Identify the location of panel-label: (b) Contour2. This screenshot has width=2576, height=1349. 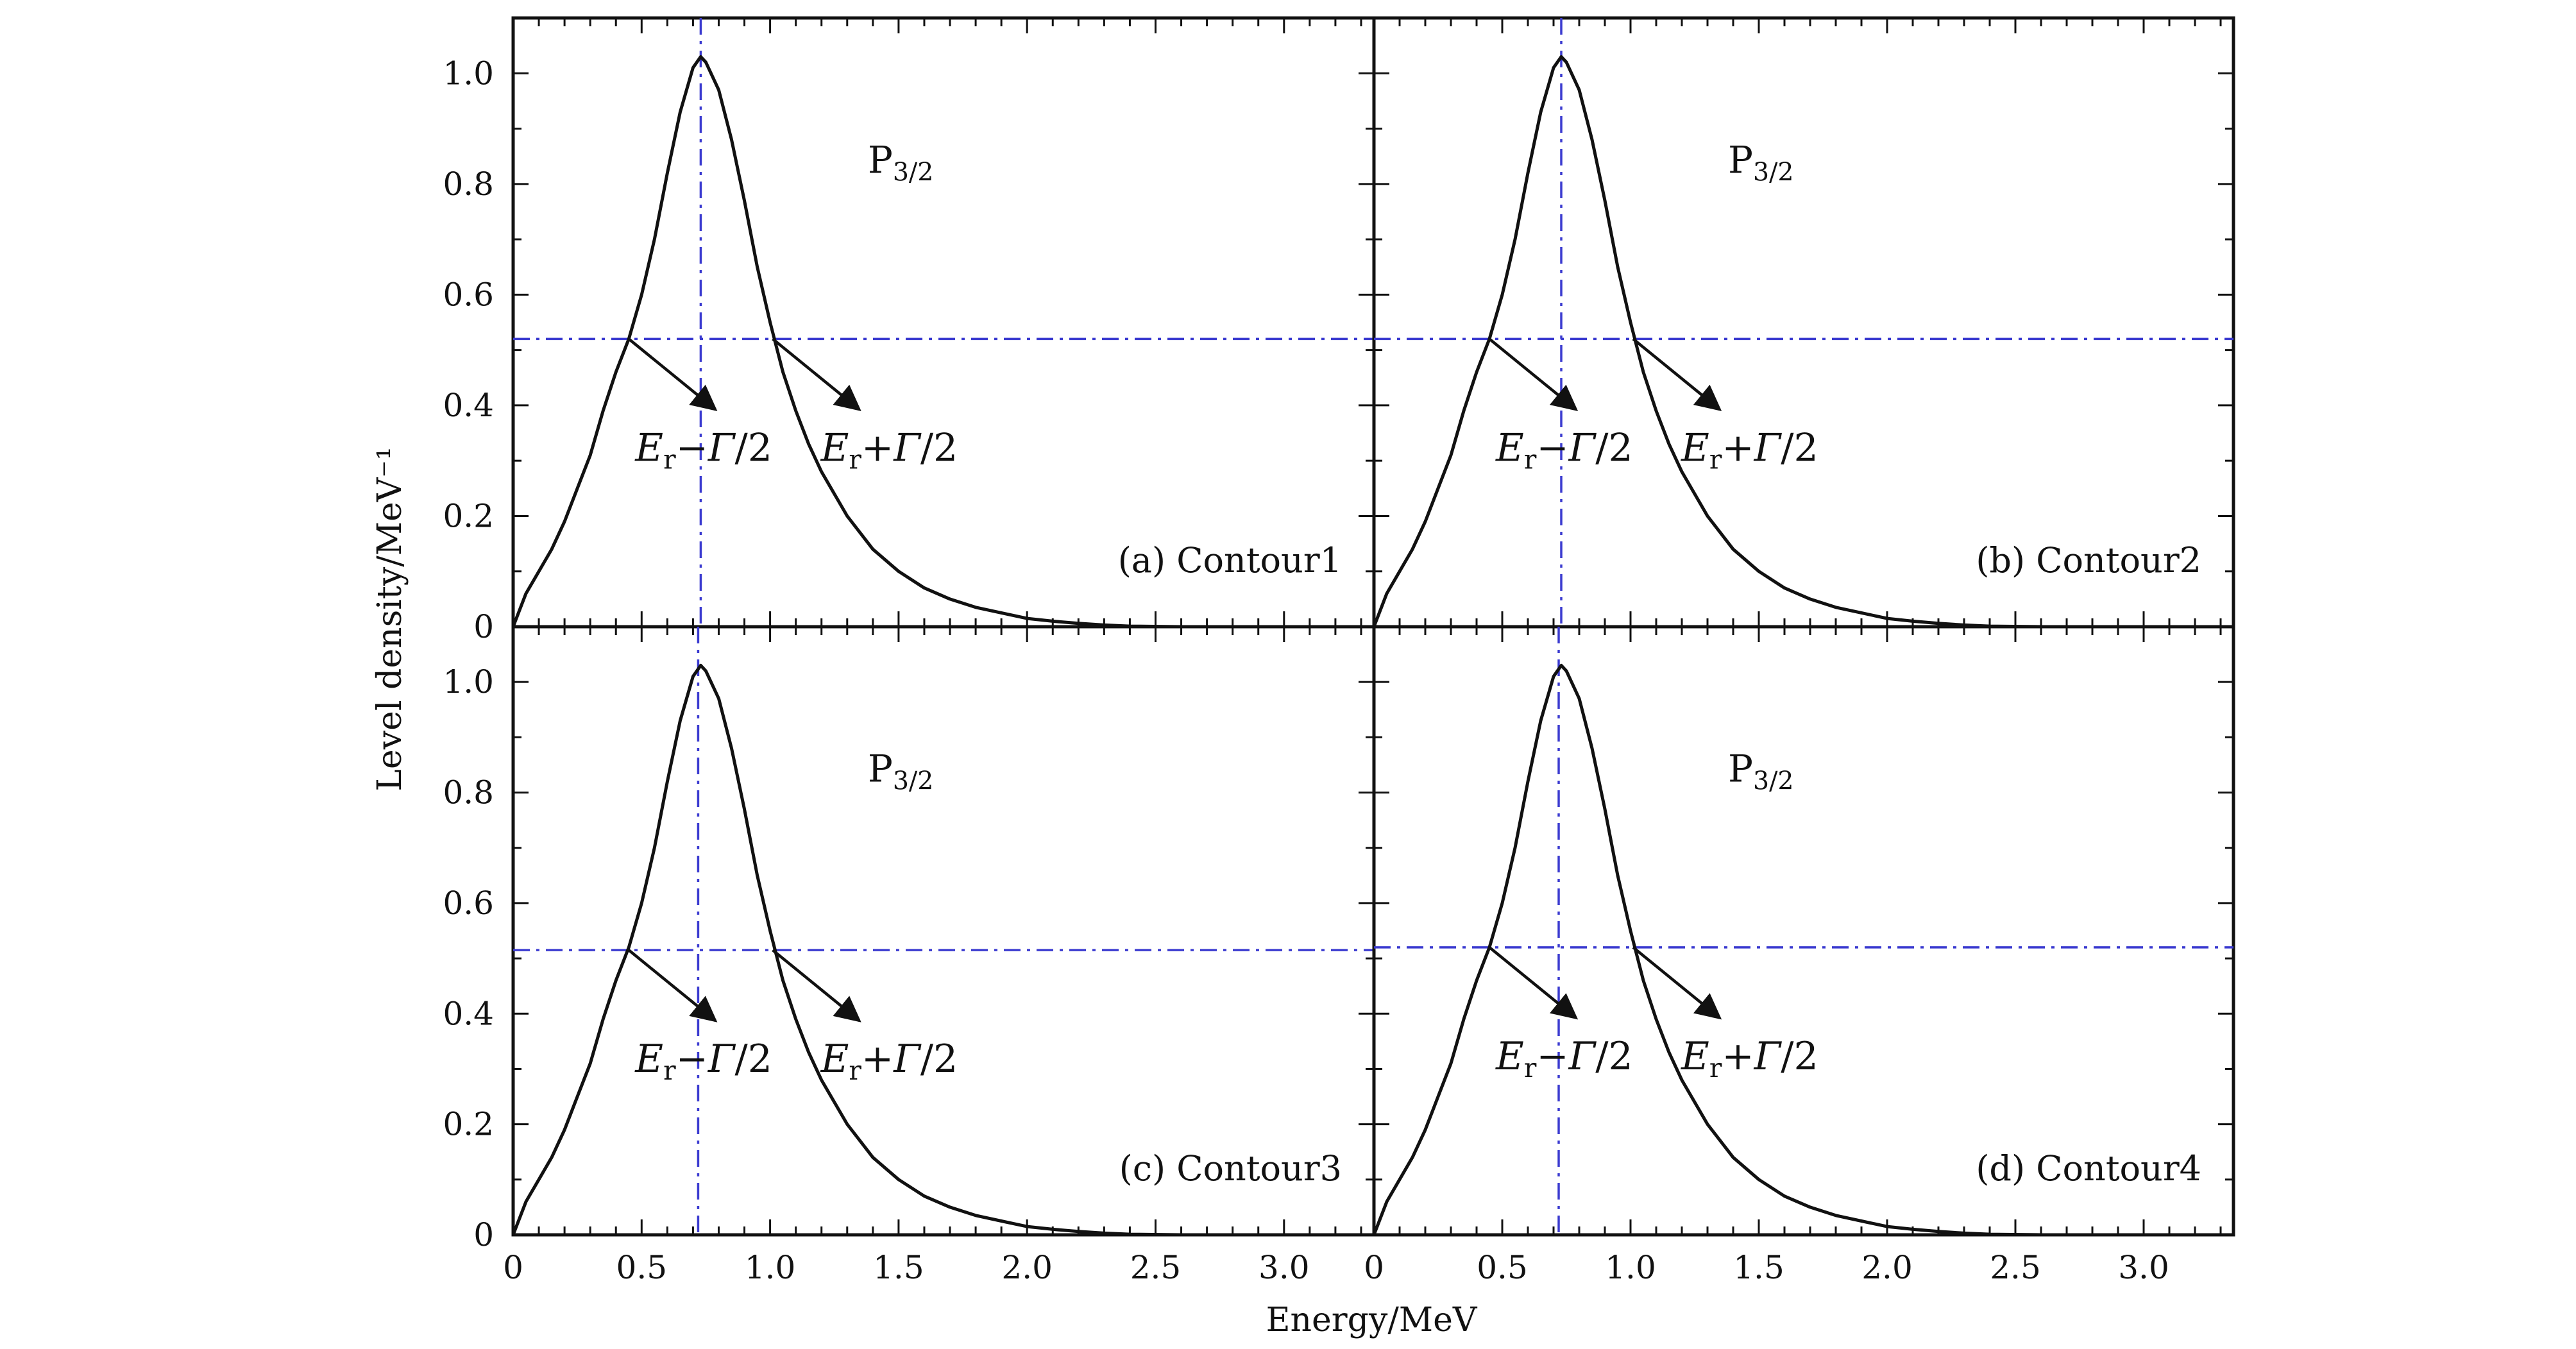
(2088, 560).